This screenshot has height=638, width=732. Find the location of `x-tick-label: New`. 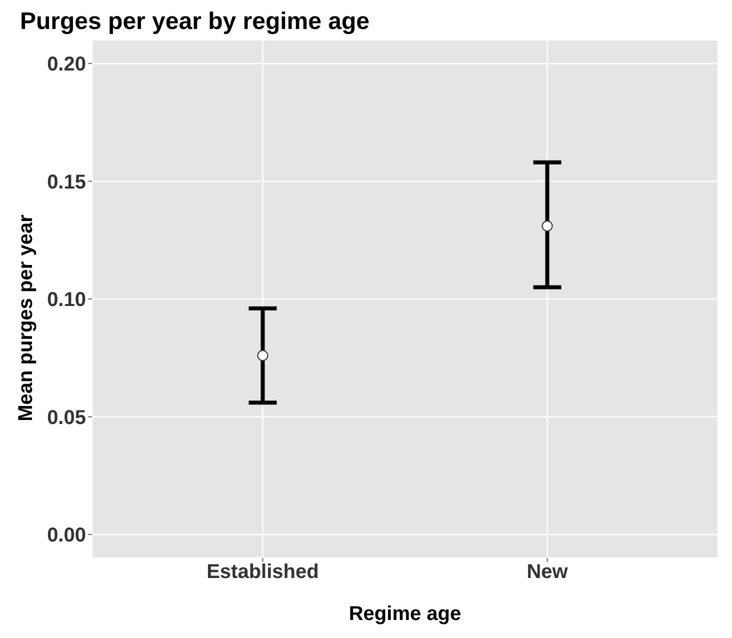

x-tick-label: New is located at coordinates (547, 572).